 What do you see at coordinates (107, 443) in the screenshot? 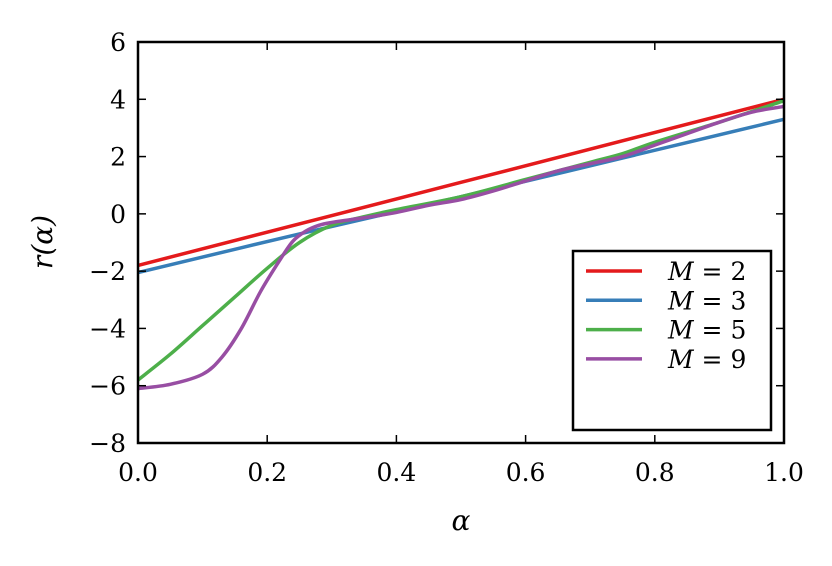
I see `y-tick-label: −8` at bounding box center [107, 443].